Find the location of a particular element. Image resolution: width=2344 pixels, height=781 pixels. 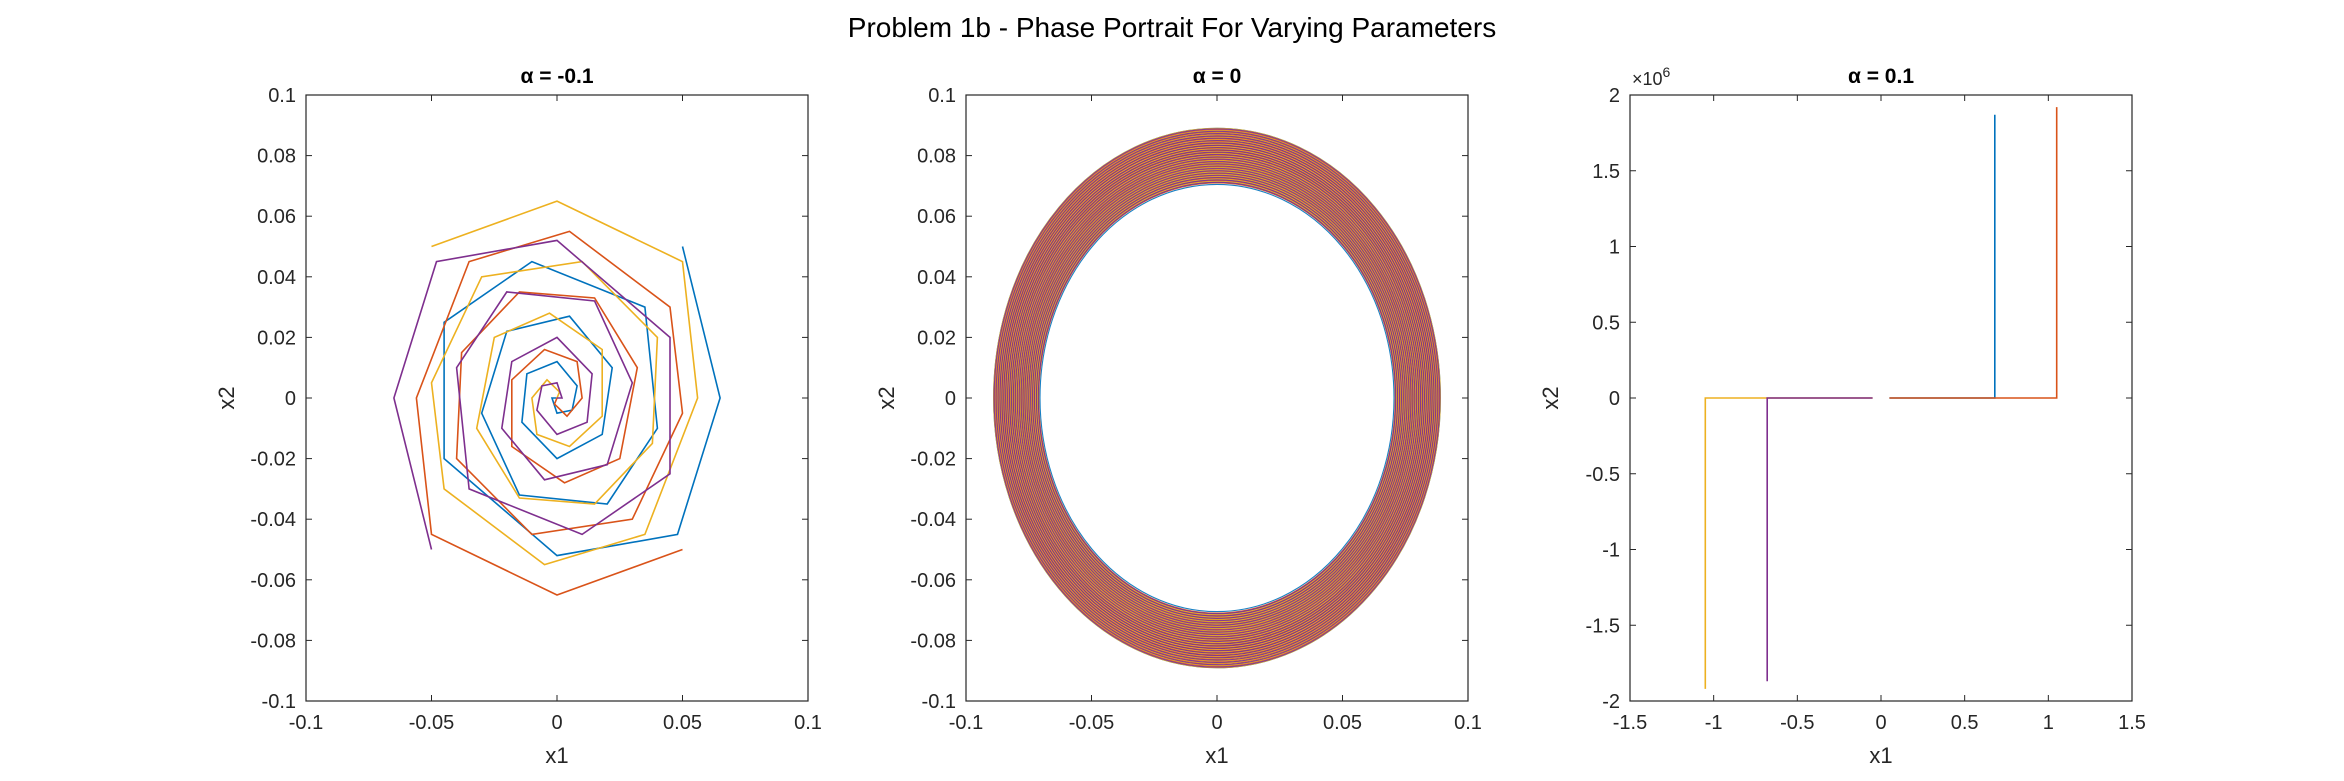

x-tick-label: 1.5 is located at coordinates (2132, 723).